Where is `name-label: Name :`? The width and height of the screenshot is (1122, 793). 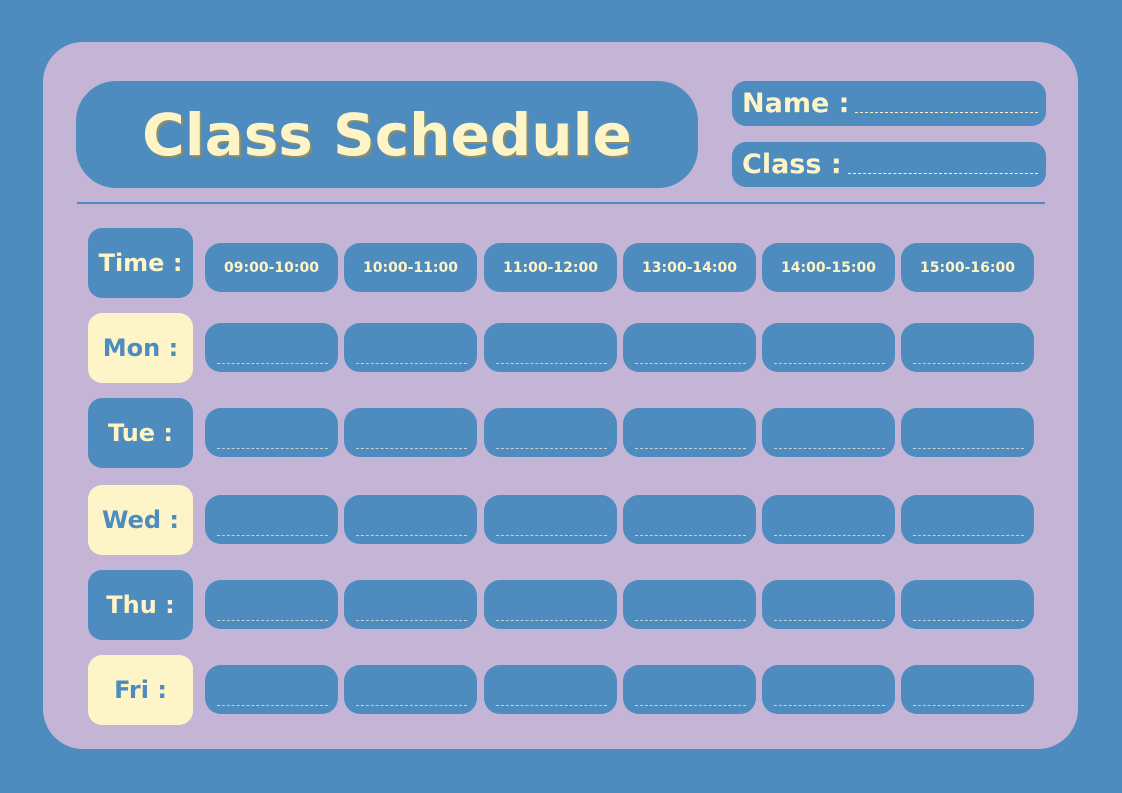 name-label: Name : is located at coordinates (796, 103).